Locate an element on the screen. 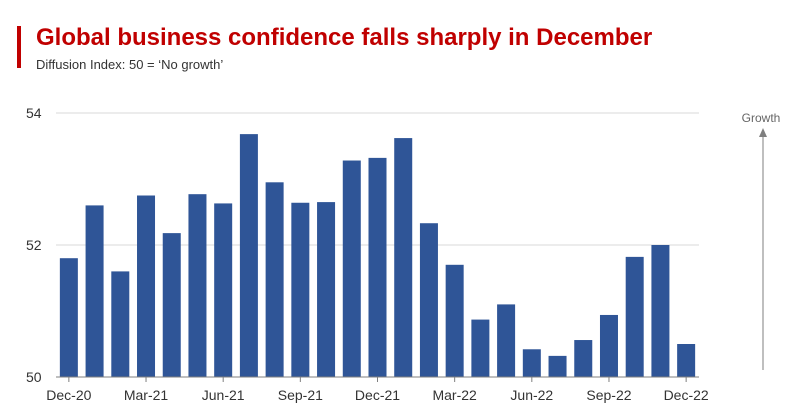 Image resolution: width=800 pixels, height=420 pixels. x-tick-label: Jun-21 is located at coordinates (223, 395).